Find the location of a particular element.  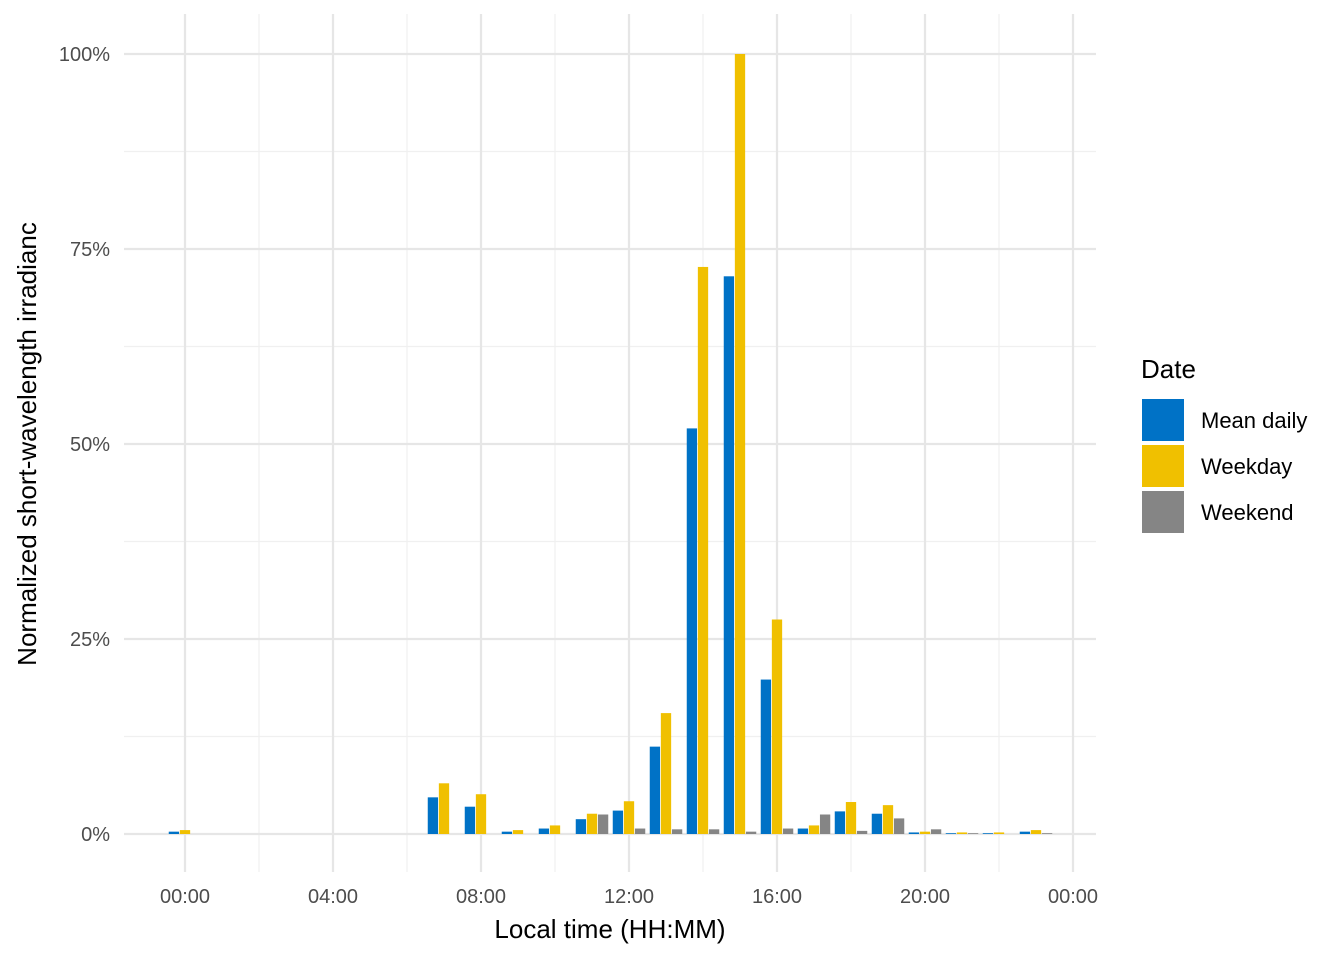

x-tick-label: 16:00 is located at coordinates (777, 897).